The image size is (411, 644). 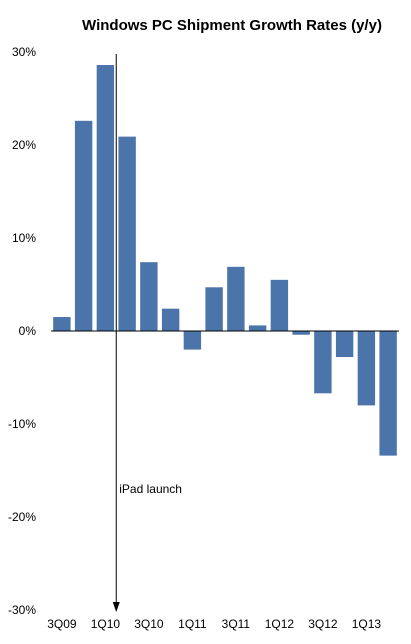 I want to click on bar-1Q11, so click(x=192, y=340).